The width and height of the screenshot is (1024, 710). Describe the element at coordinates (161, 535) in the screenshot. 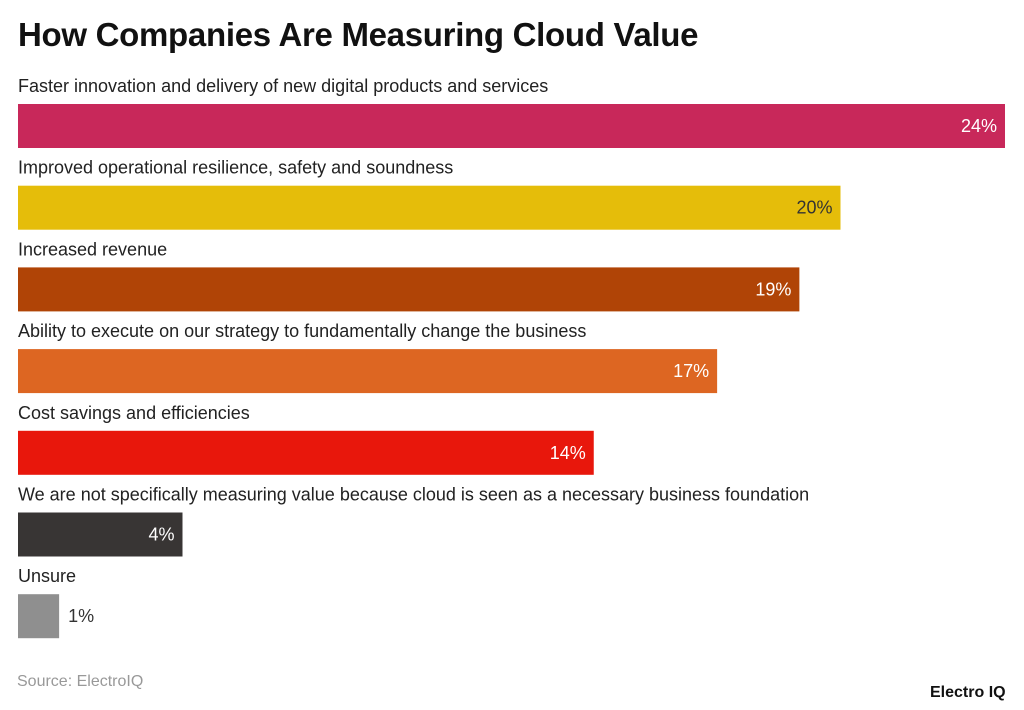

I see `data-label: 4%` at that location.